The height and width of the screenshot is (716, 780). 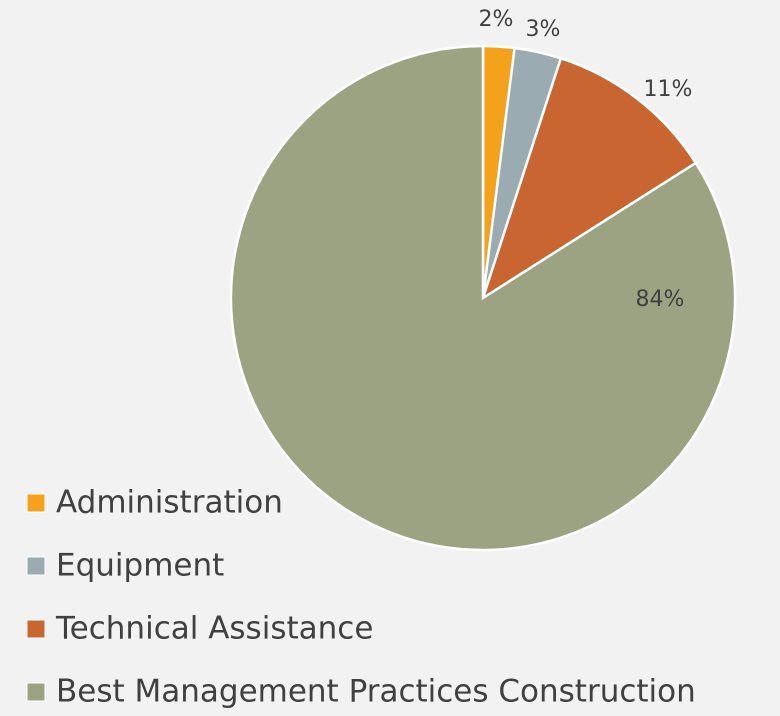 I want to click on data-label: 11%, so click(x=668, y=89).